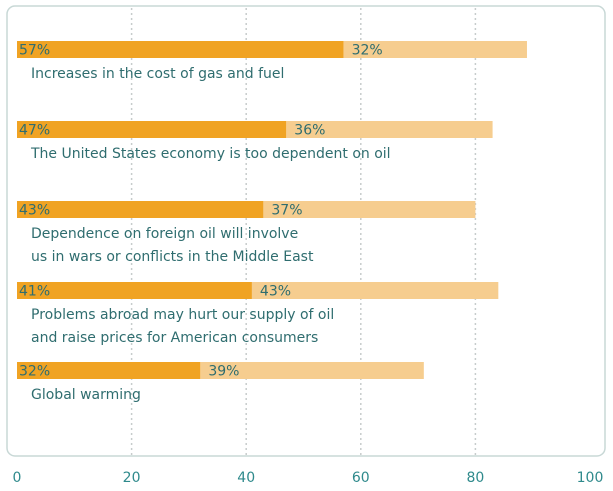 This screenshot has width=613, height=491. Describe the element at coordinates (223, 372) in the screenshot. I see `value-label: 39%` at that location.